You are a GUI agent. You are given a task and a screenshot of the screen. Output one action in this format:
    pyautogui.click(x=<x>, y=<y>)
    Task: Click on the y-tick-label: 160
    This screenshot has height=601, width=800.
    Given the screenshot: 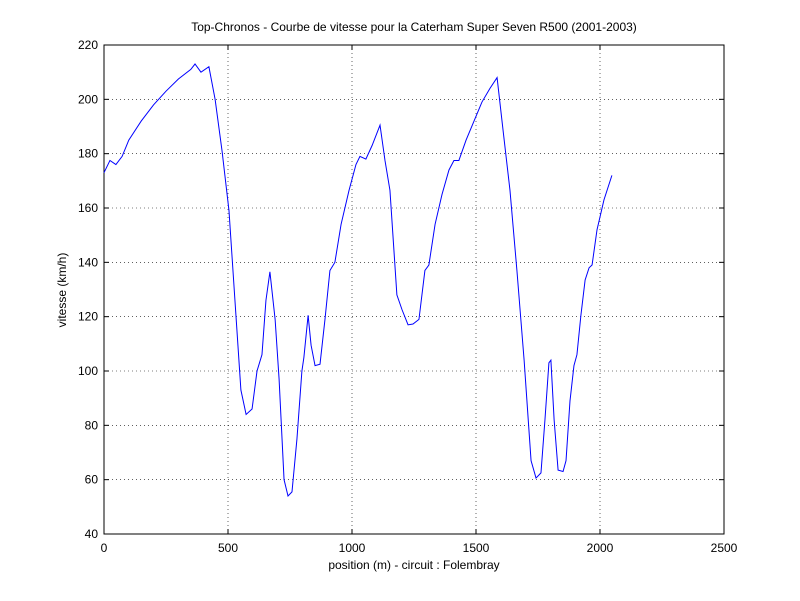 What is the action you would take?
    pyautogui.click(x=88, y=208)
    